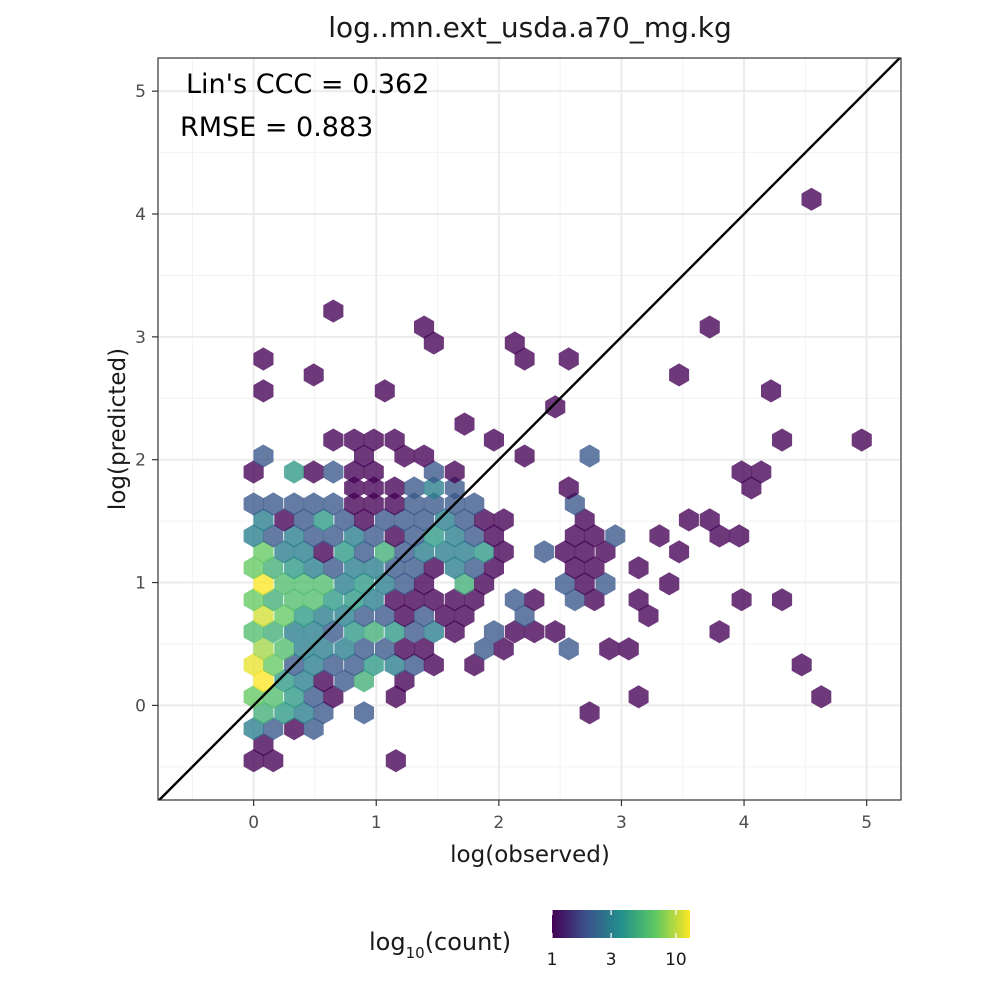  Describe the element at coordinates (617, 940) in the screenshot. I see `legend-ticks: 1 3 10` at that location.